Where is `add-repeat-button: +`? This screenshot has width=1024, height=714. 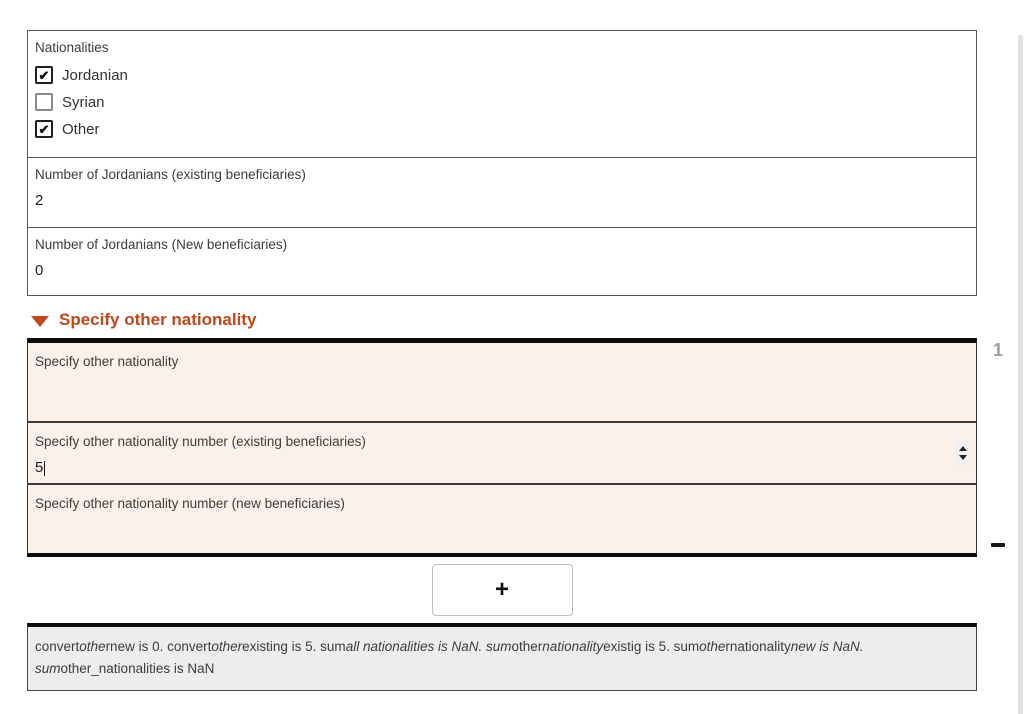 add-repeat-button: + is located at coordinates (502, 590).